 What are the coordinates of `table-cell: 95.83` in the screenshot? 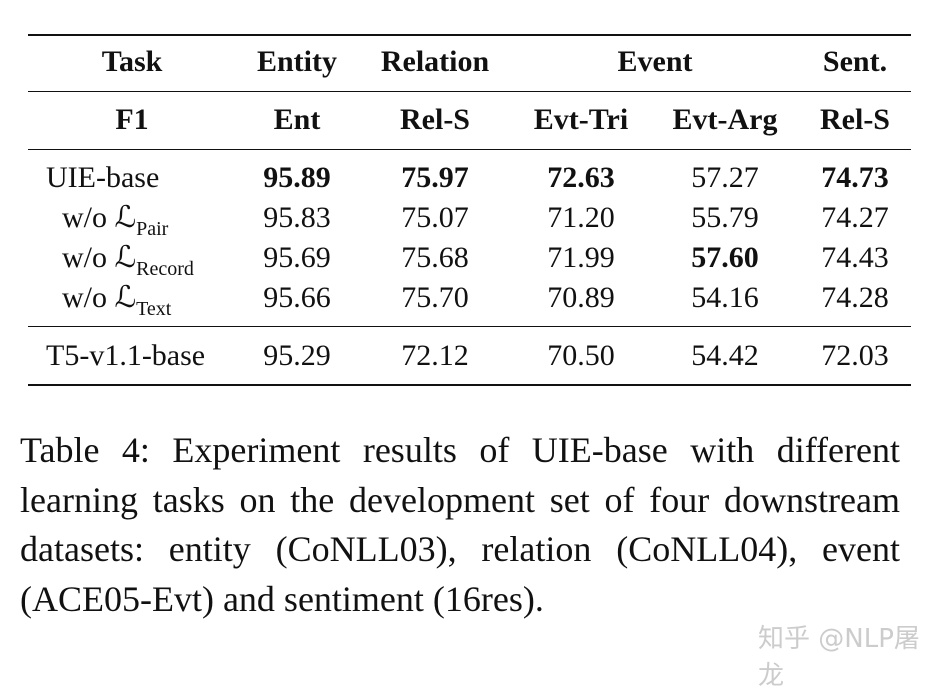 It's located at (297, 217).